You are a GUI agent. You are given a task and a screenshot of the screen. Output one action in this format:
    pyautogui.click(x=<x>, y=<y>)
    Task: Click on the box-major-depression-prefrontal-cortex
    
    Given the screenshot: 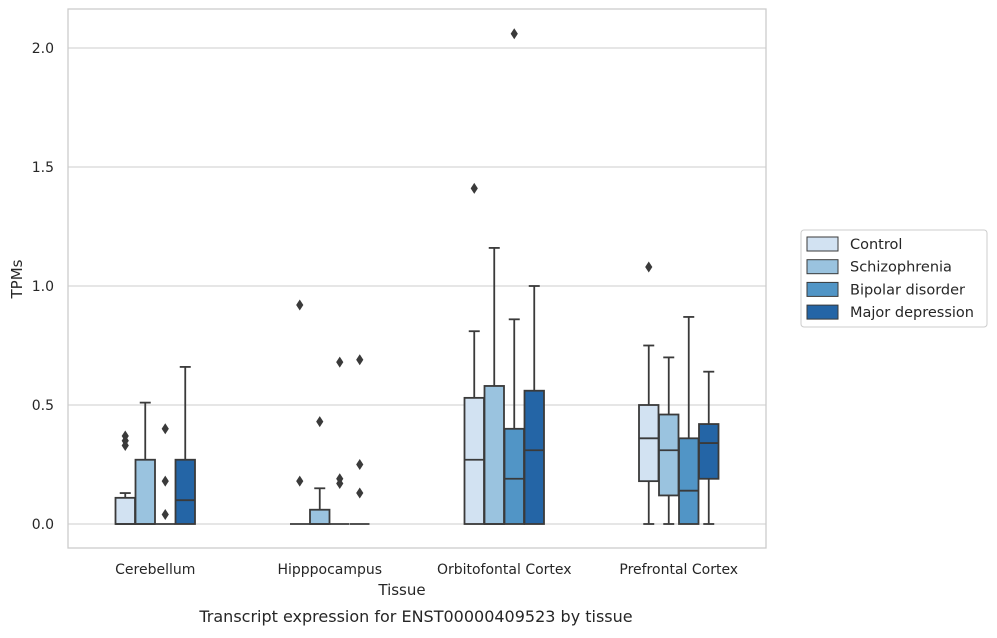 What is the action you would take?
    pyautogui.click(x=709, y=447)
    